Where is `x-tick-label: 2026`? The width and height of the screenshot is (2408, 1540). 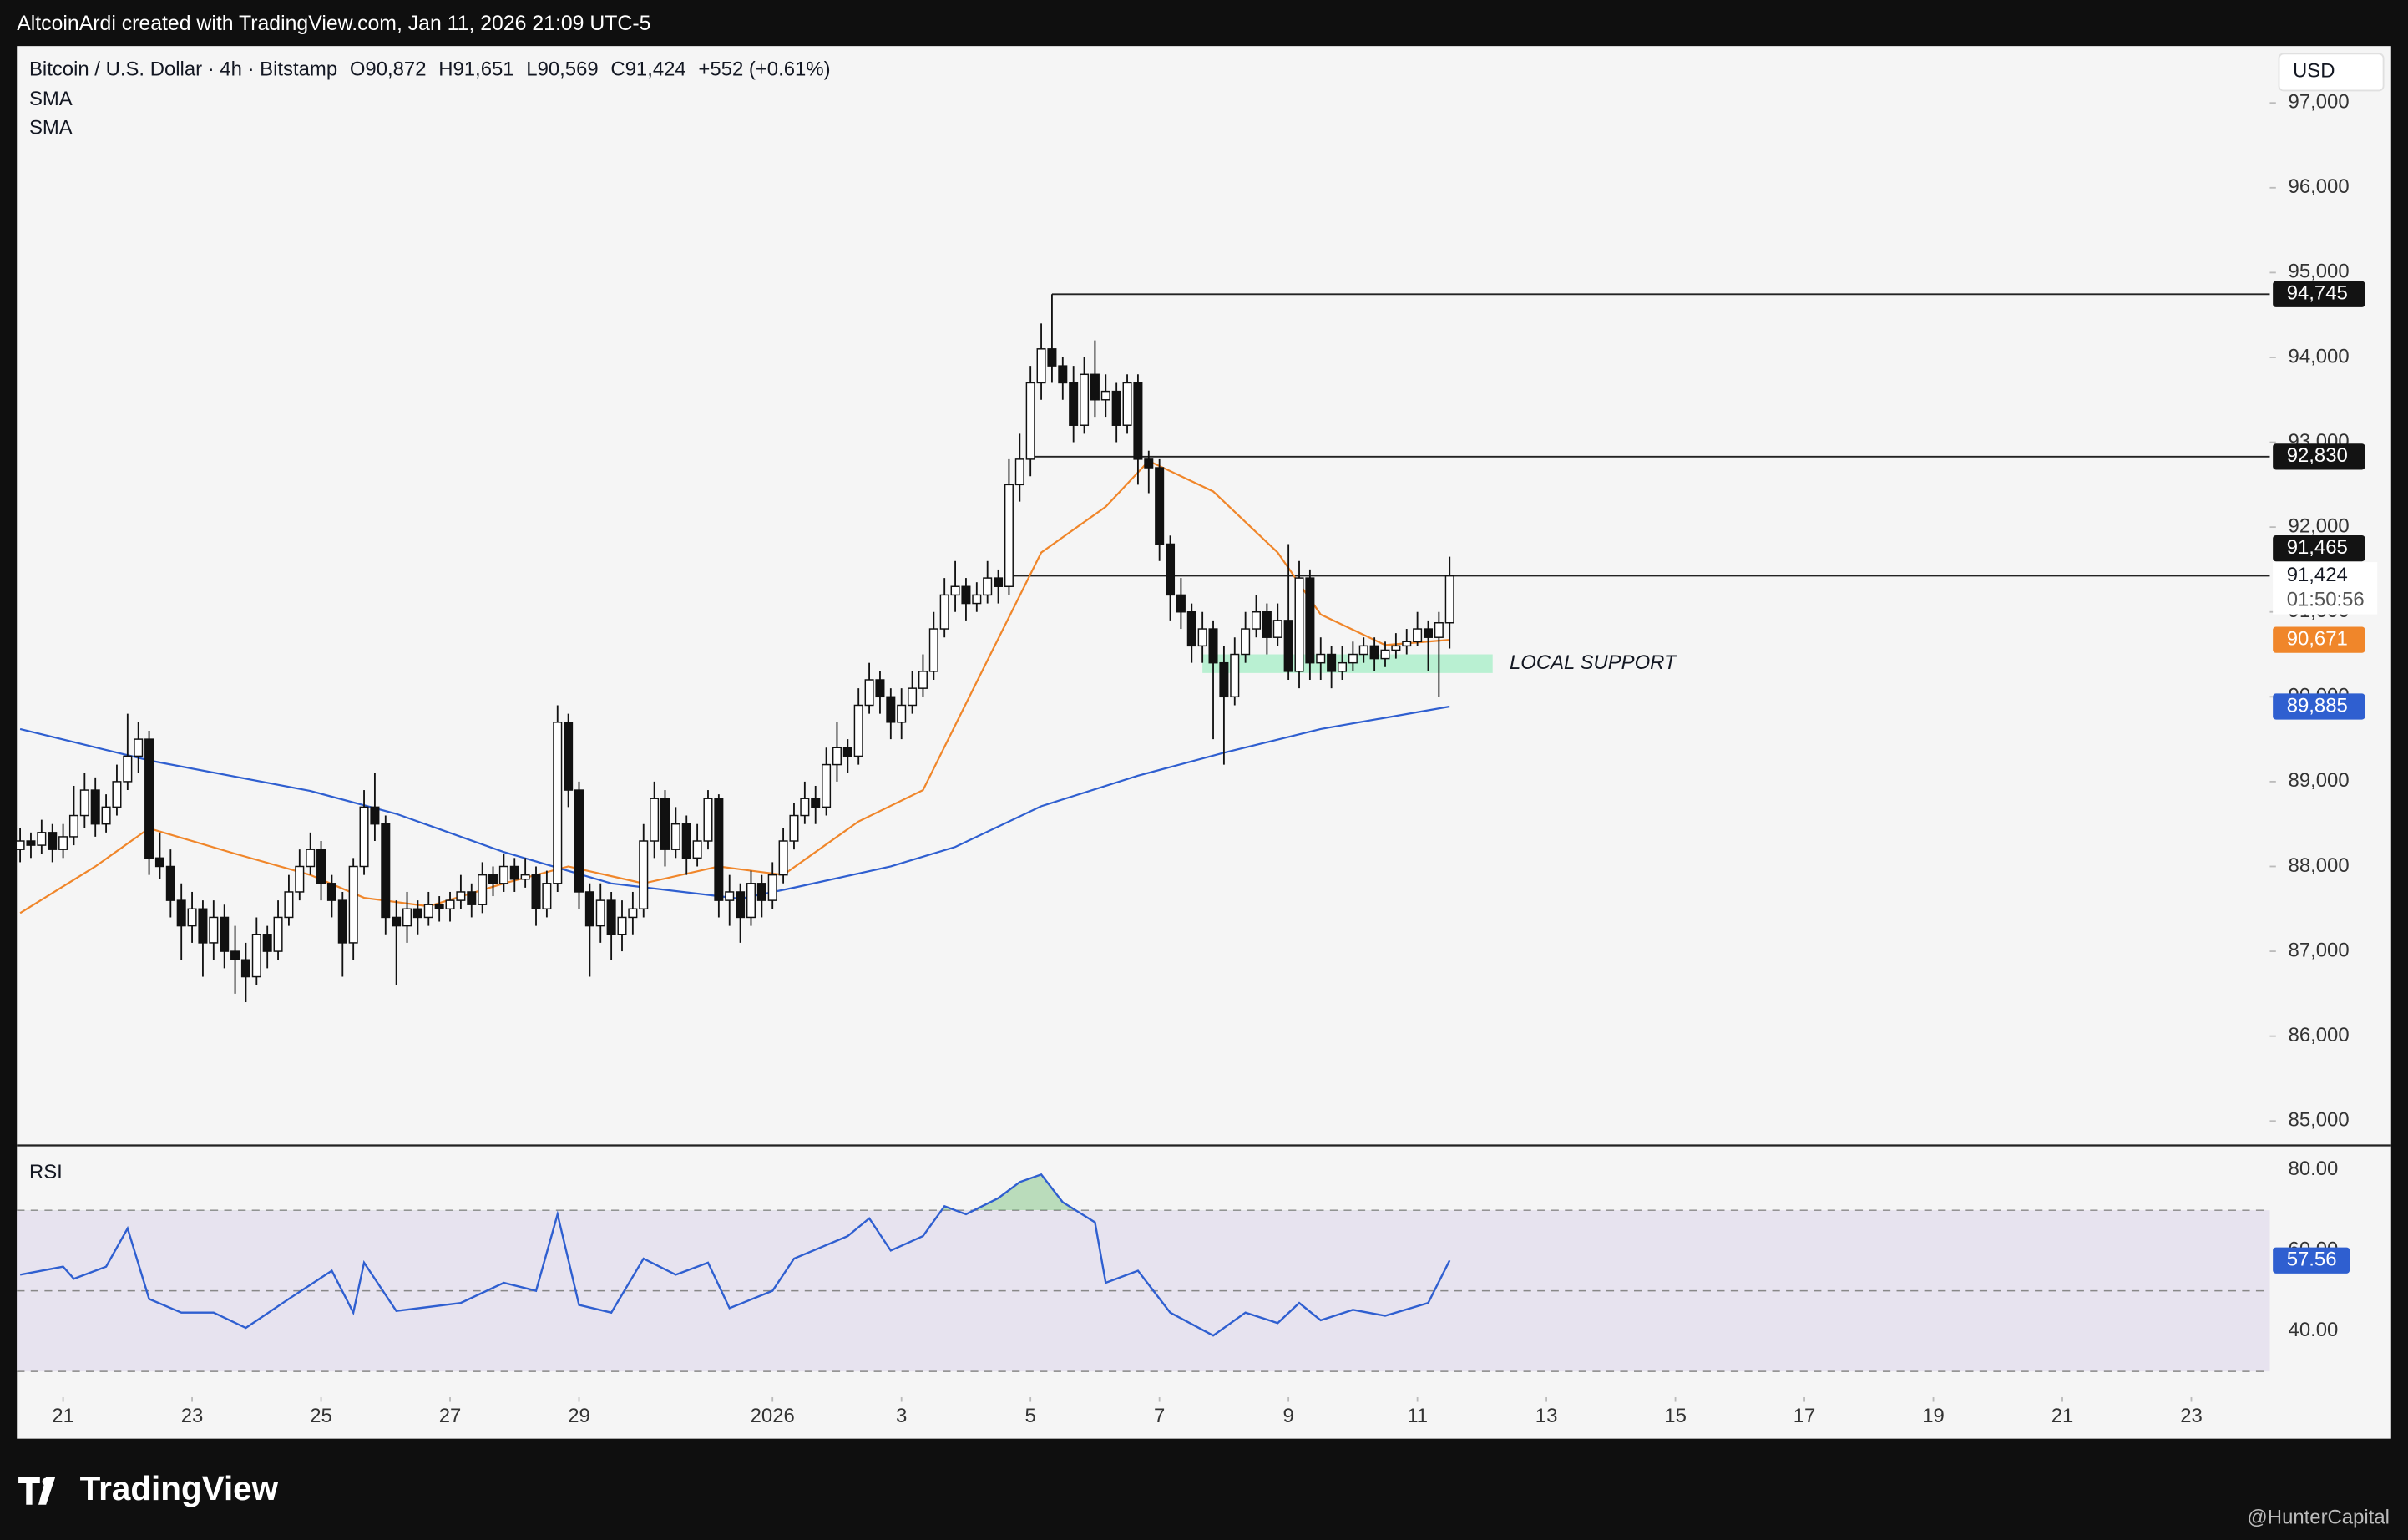 x-tick-label: 2026 is located at coordinates (773, 1416).